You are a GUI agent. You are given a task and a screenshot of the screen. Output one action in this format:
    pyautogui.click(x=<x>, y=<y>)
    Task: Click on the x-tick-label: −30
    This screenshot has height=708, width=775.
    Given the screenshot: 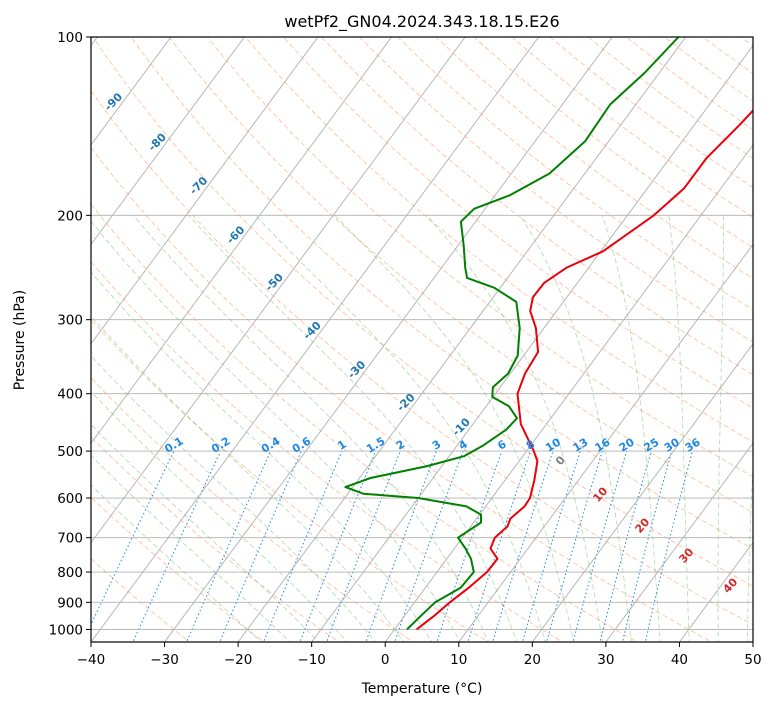 What is the action you would take?
    pyautogui.click(x=164, y=660)
    